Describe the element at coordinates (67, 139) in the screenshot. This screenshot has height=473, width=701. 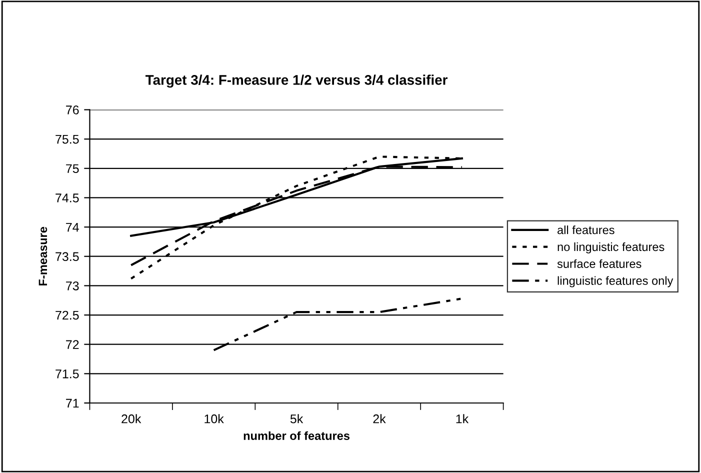
I see `y-tick-label: 75.5` at that location.